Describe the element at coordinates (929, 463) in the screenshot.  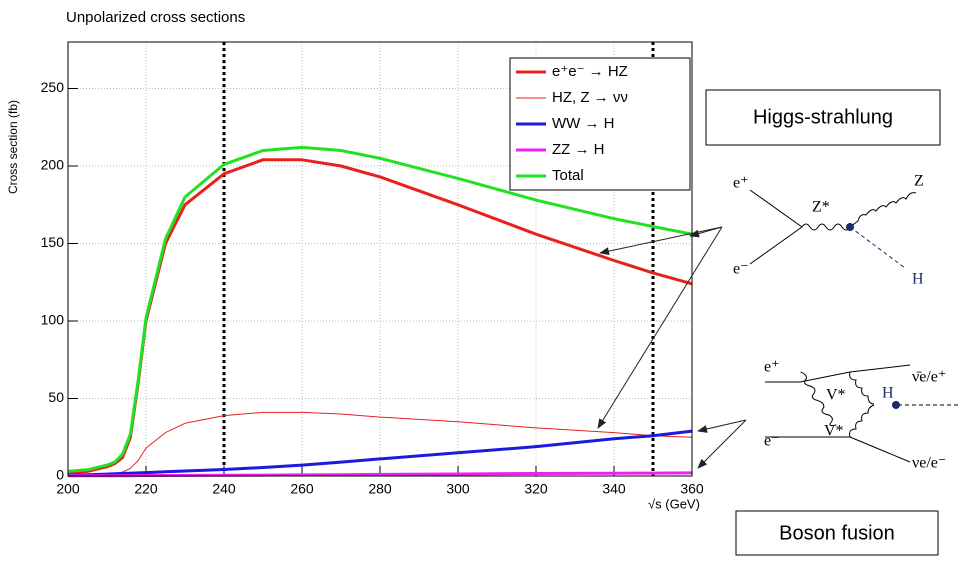
I see `diagram-label: νe/e⁻` at that location.